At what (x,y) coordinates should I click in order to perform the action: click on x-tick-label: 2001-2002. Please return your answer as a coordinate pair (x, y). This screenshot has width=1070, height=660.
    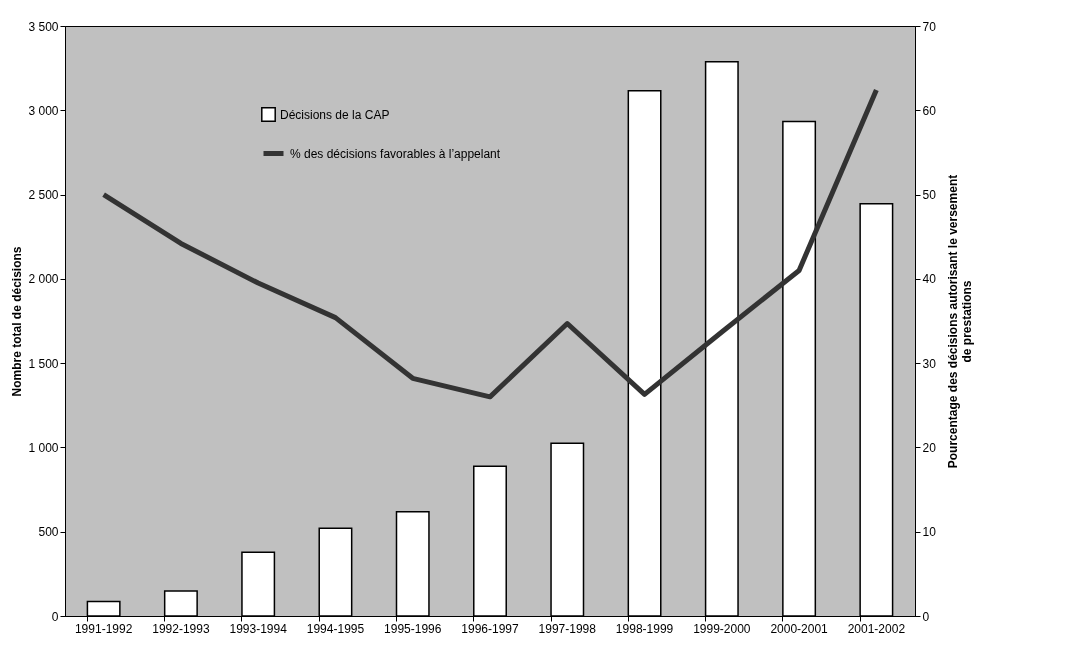
    Looking at the image, I should click on (876, 628).